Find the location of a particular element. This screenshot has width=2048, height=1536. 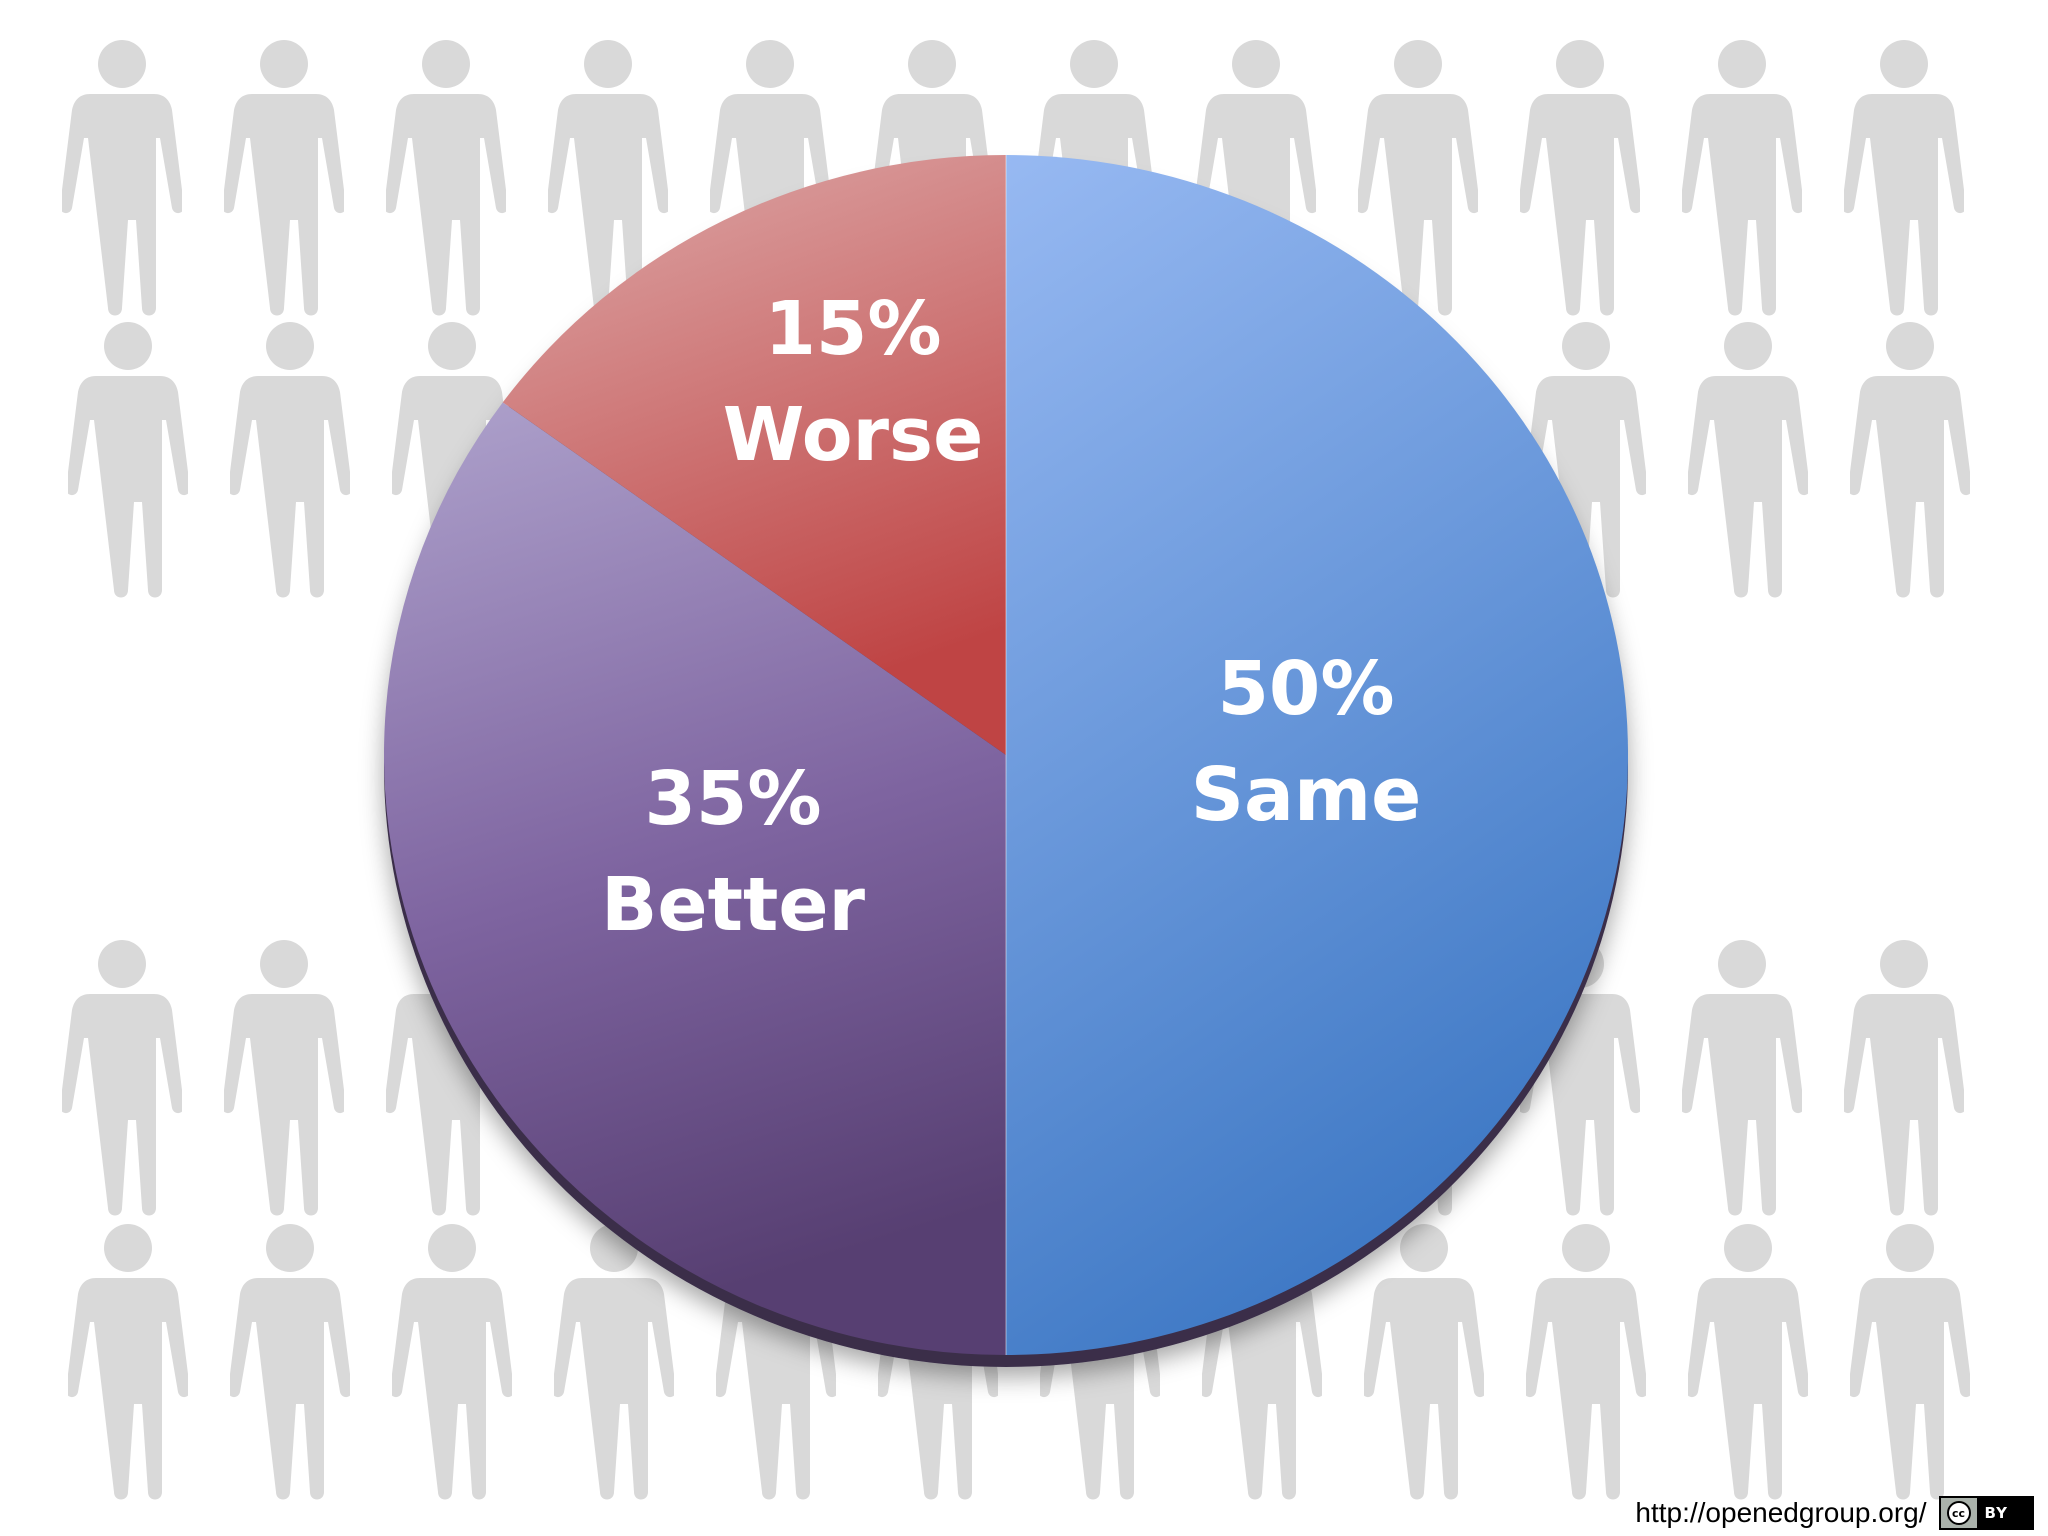

slice-category-label-worse: Worse is located at coordinates (853, 435).